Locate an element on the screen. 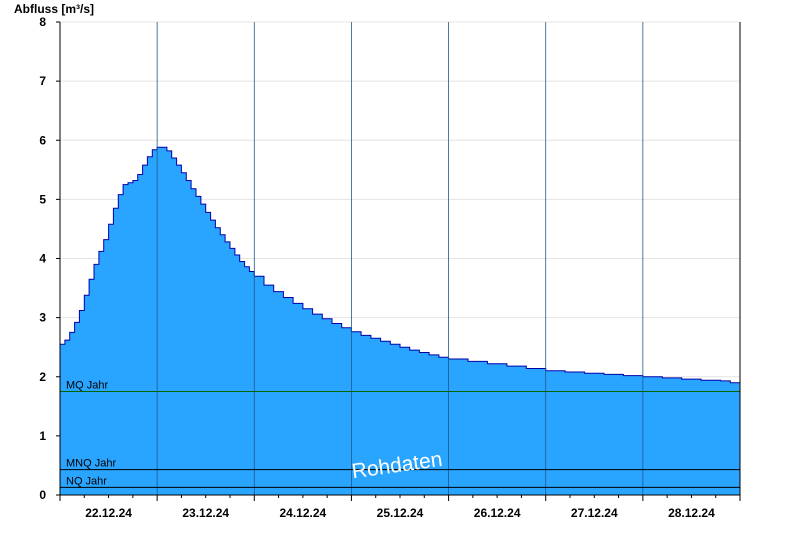 The image size is (800, 550). x-tick-label-4: 26.12.24 is located at coordinates (497, 513).